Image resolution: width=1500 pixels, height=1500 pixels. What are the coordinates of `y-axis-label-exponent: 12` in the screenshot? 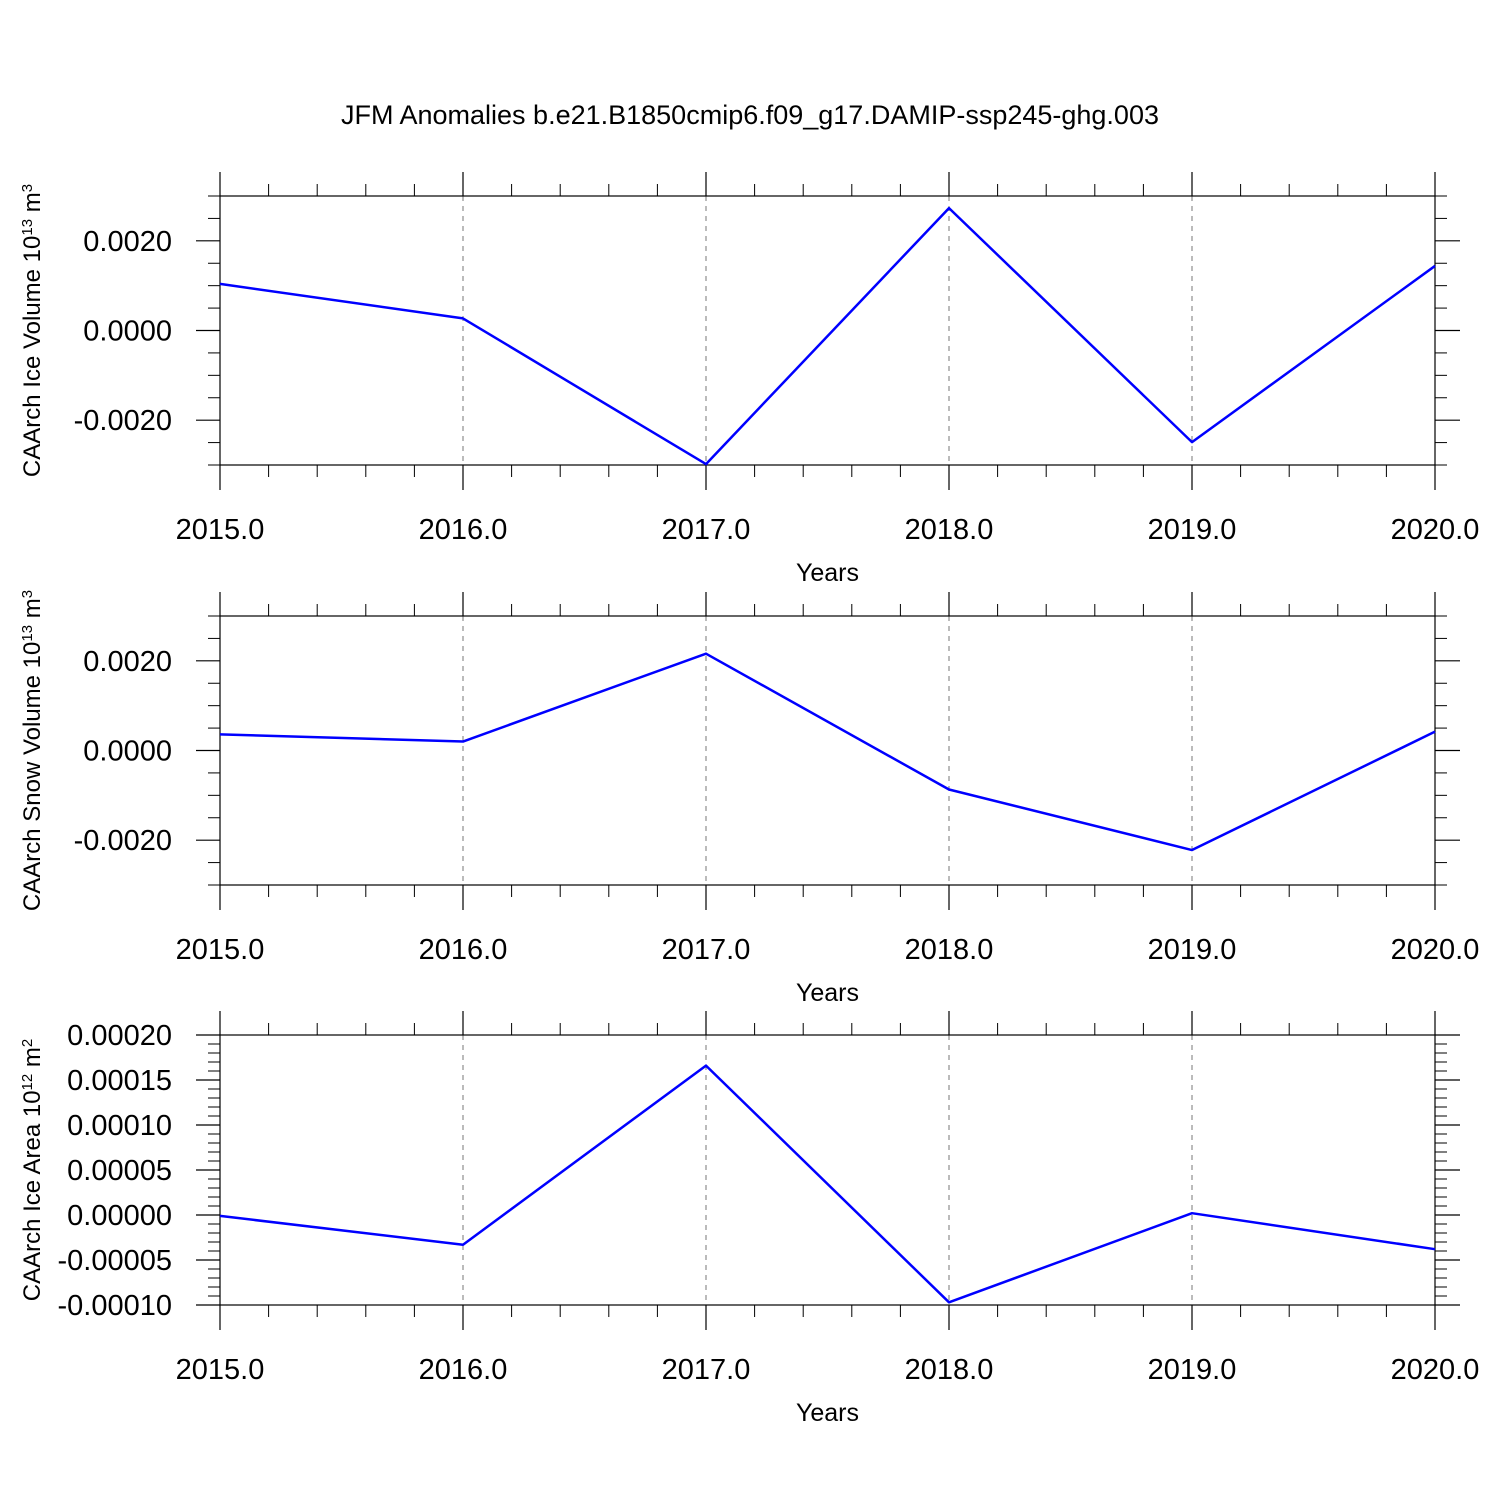 It's located at (27, 1082).